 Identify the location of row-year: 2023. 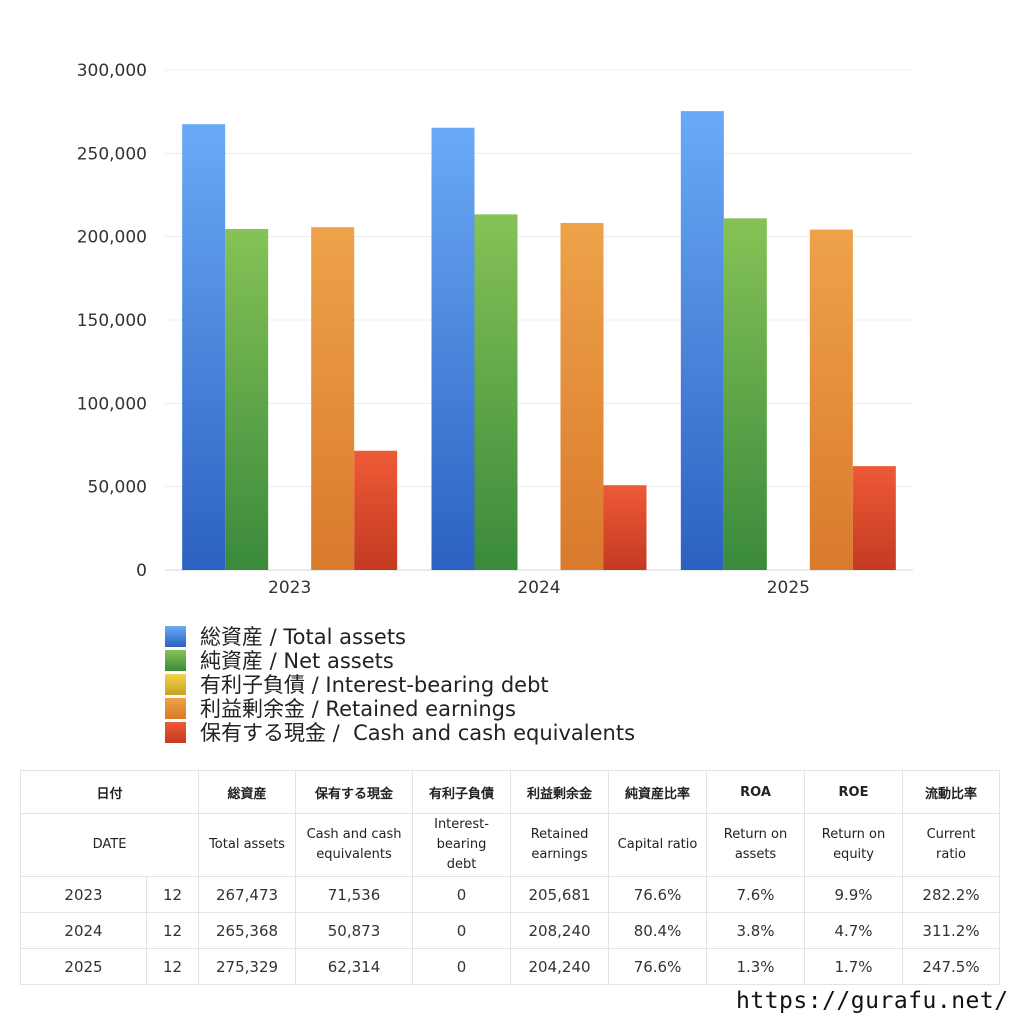
(83, 894).